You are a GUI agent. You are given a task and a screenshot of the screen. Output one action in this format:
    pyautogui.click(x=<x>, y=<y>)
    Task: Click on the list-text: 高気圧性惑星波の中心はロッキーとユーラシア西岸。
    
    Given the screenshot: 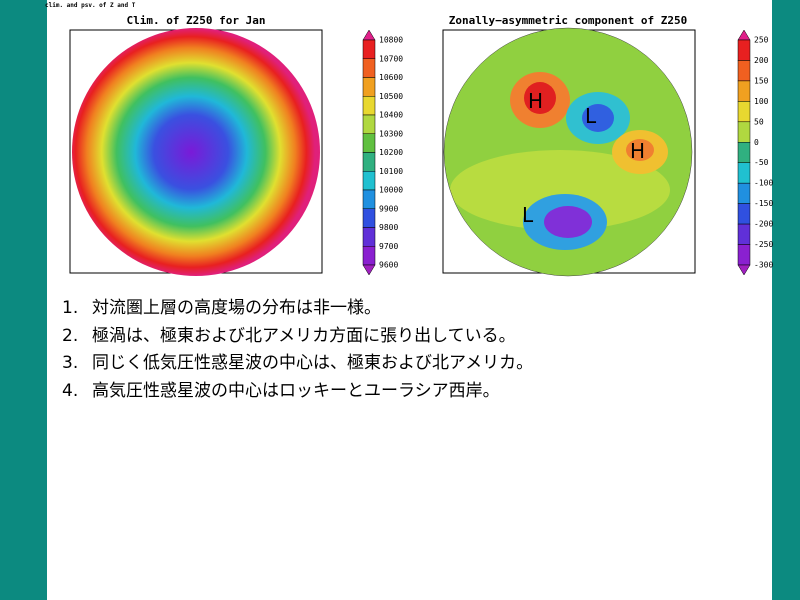 What is the action you would take?
    pyautogui.click(x=296, y=390)
    